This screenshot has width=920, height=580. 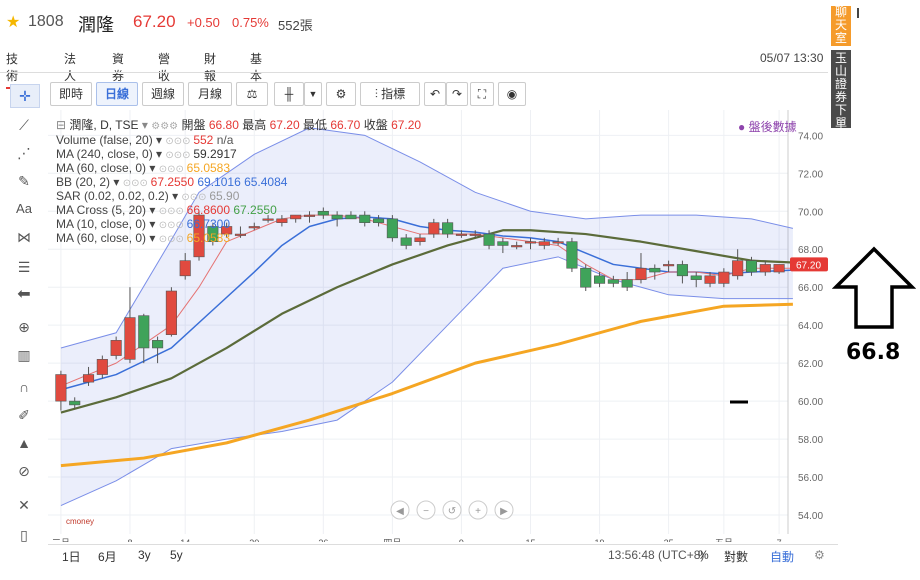 What do you see at coordinates (24, 267) in the screenshot?
I see `fibonacci-icon: ☰` at bounding box center [24, 267].